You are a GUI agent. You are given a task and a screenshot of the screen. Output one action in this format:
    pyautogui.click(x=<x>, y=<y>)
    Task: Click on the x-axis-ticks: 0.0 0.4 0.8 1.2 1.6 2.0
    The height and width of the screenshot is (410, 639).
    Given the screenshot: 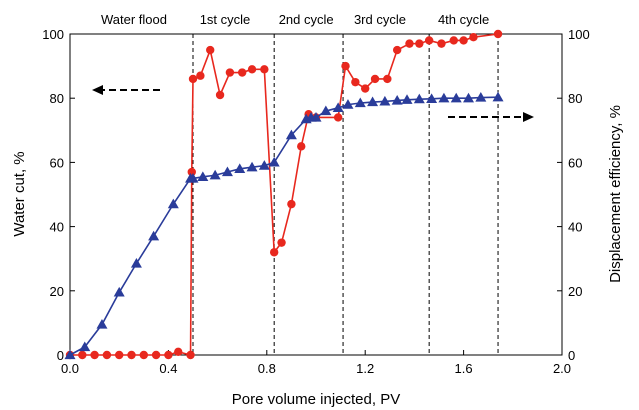 What is the action you would take?
    pyautogui.click(x=316, y=363)
    